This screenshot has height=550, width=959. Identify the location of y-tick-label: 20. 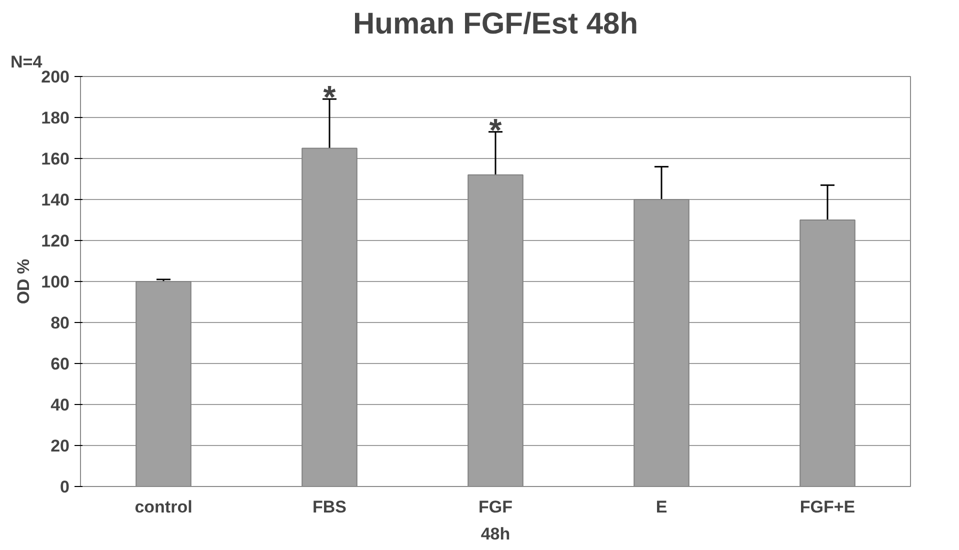
(60, 446).